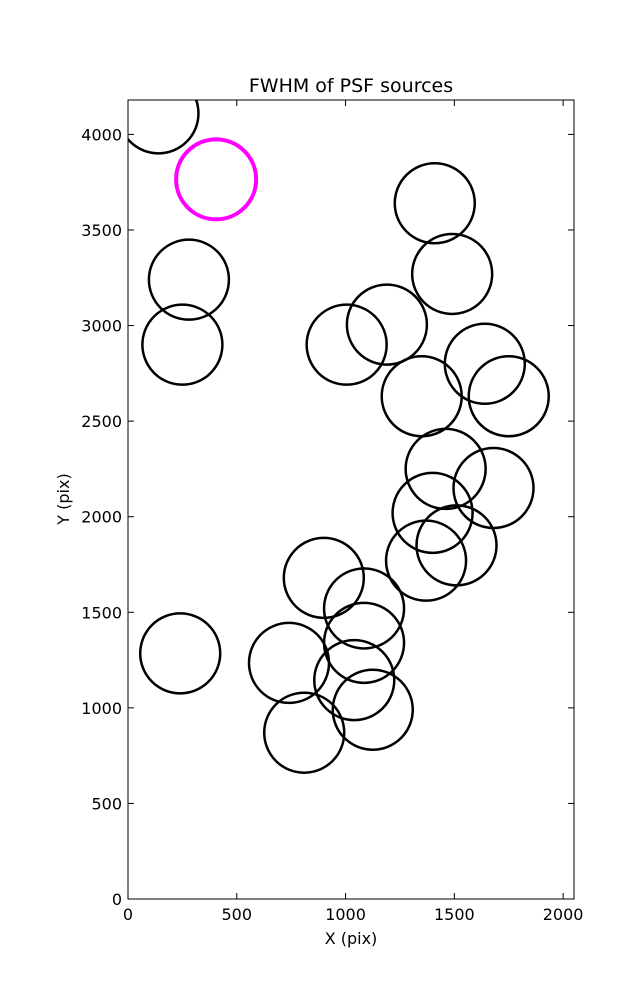 This screenshot has width=637, height=1000. Describe the element at coordinates (128, 914) in the screenshot. I see `x-tick-label: 0` at that location.